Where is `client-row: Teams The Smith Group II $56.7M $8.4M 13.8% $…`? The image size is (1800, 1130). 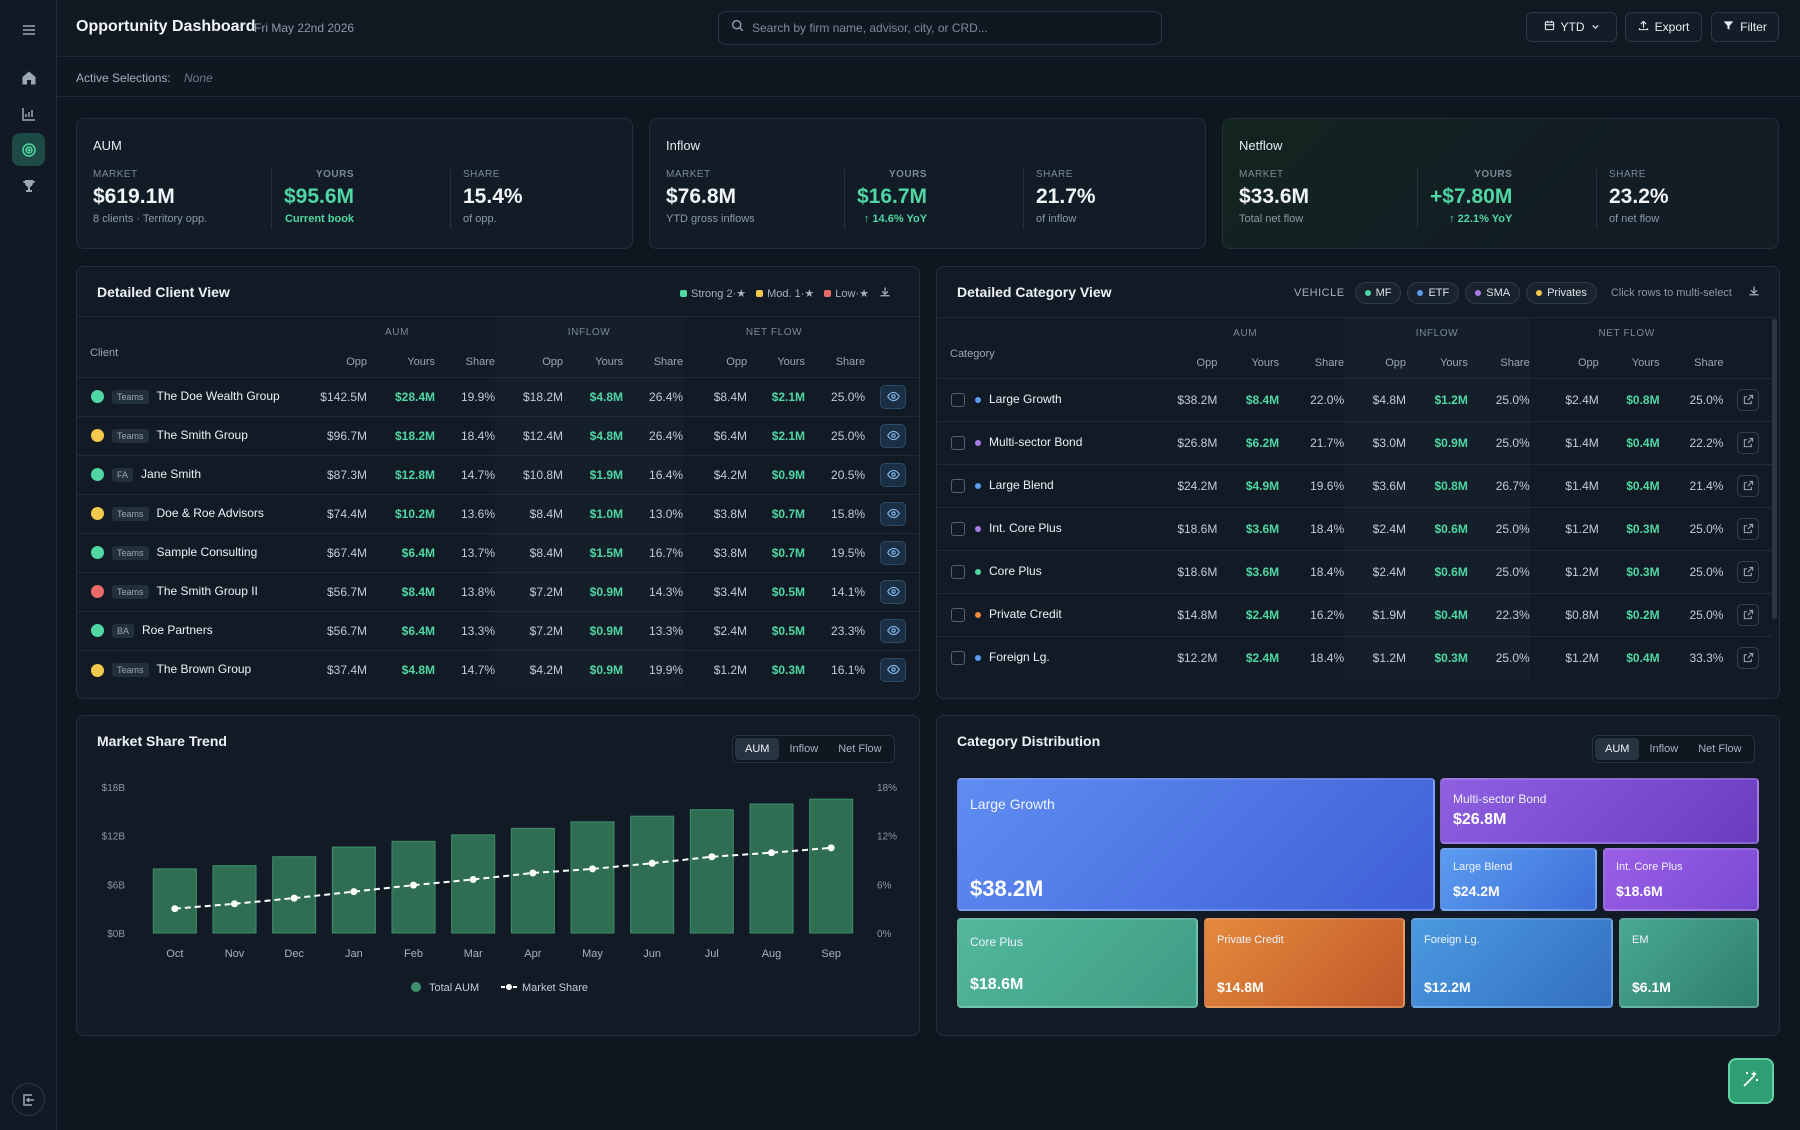
client-row: Teams The Smith Group II $56.7M $8.4M 13.8% $… is located at coordinates (498, 591).